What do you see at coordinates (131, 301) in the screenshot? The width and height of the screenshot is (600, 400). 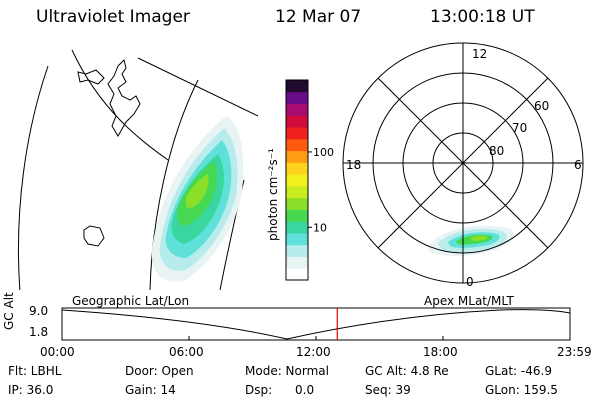 I see `geographic-panel-title: Geographic Lat/Lon` at bounding box center [131, 301].